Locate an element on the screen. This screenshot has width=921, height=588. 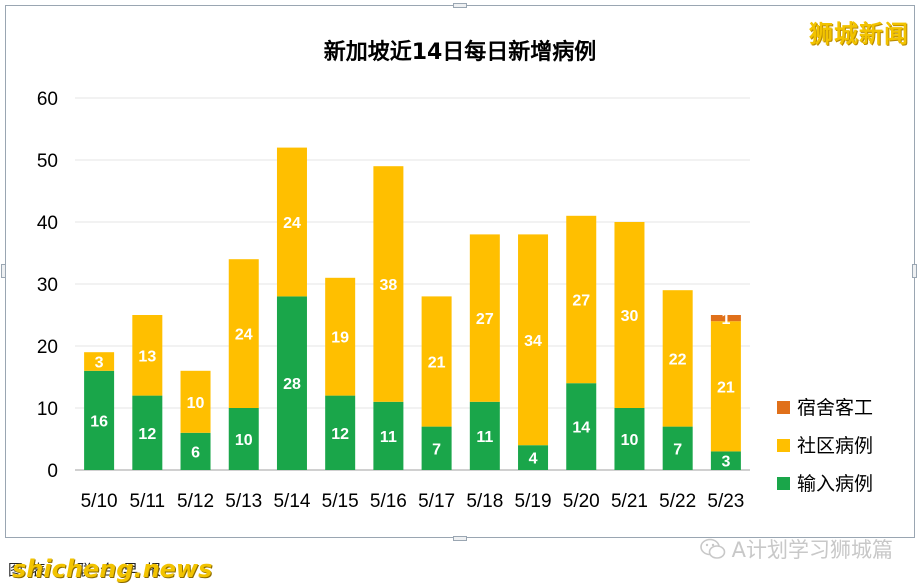
data-label: 30 is located at coordinates (630, 316).